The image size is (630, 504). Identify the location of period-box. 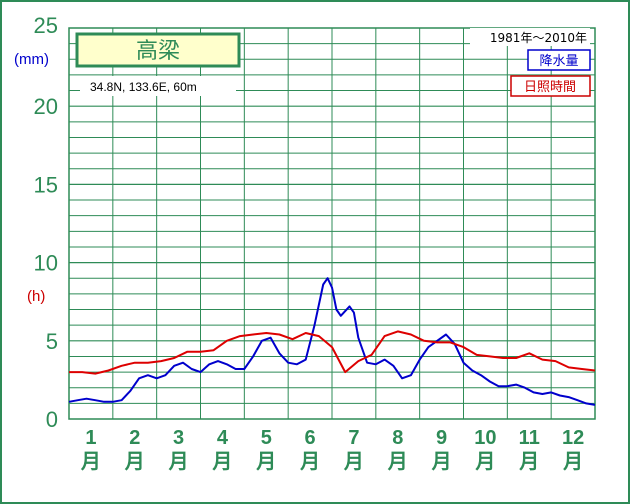
(530, 37).